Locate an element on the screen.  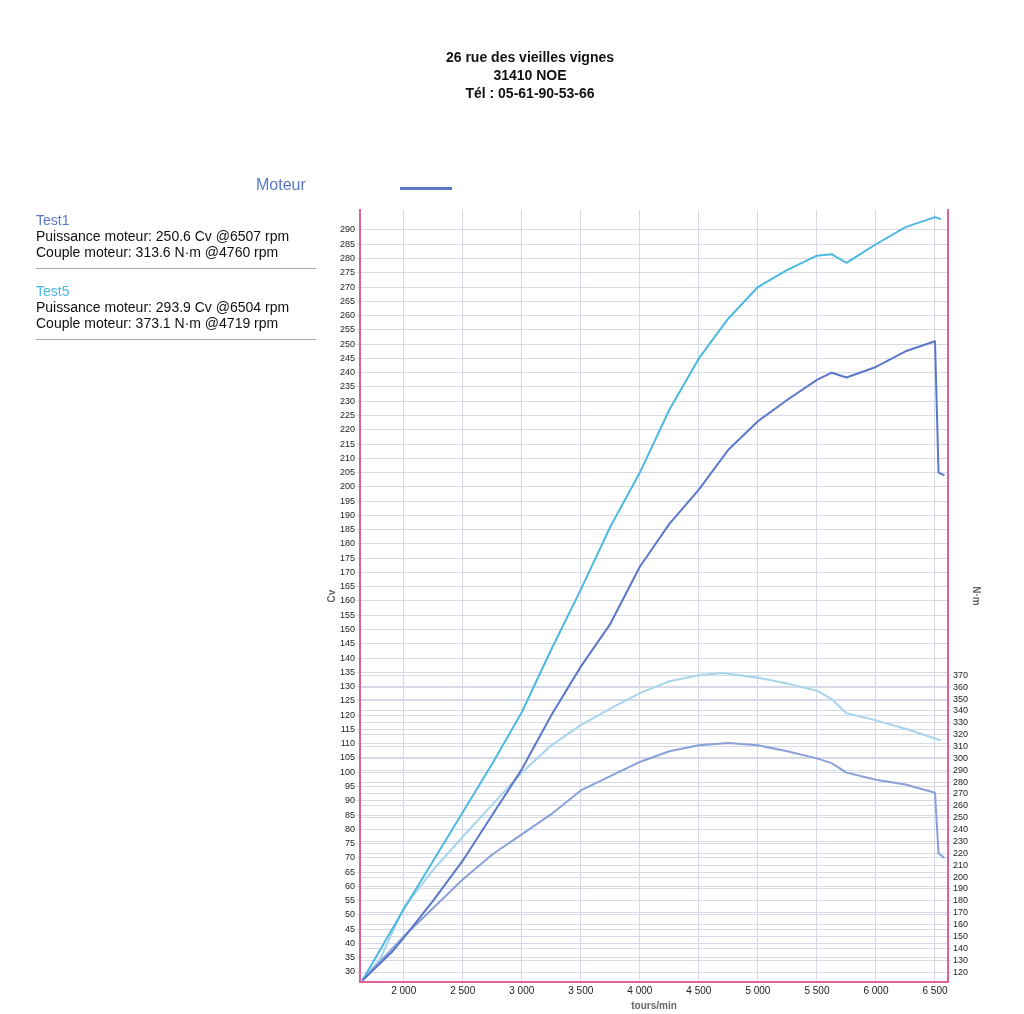
text: Test1 is located at coordinates (53, 220).